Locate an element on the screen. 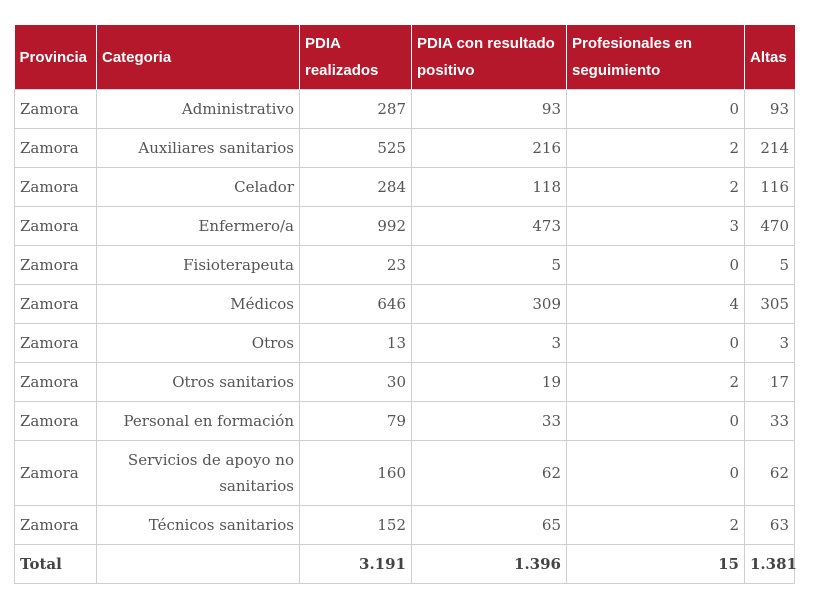  table-row: Zamora Otros 13 3 0 3 is located at coordinates (404, 343).